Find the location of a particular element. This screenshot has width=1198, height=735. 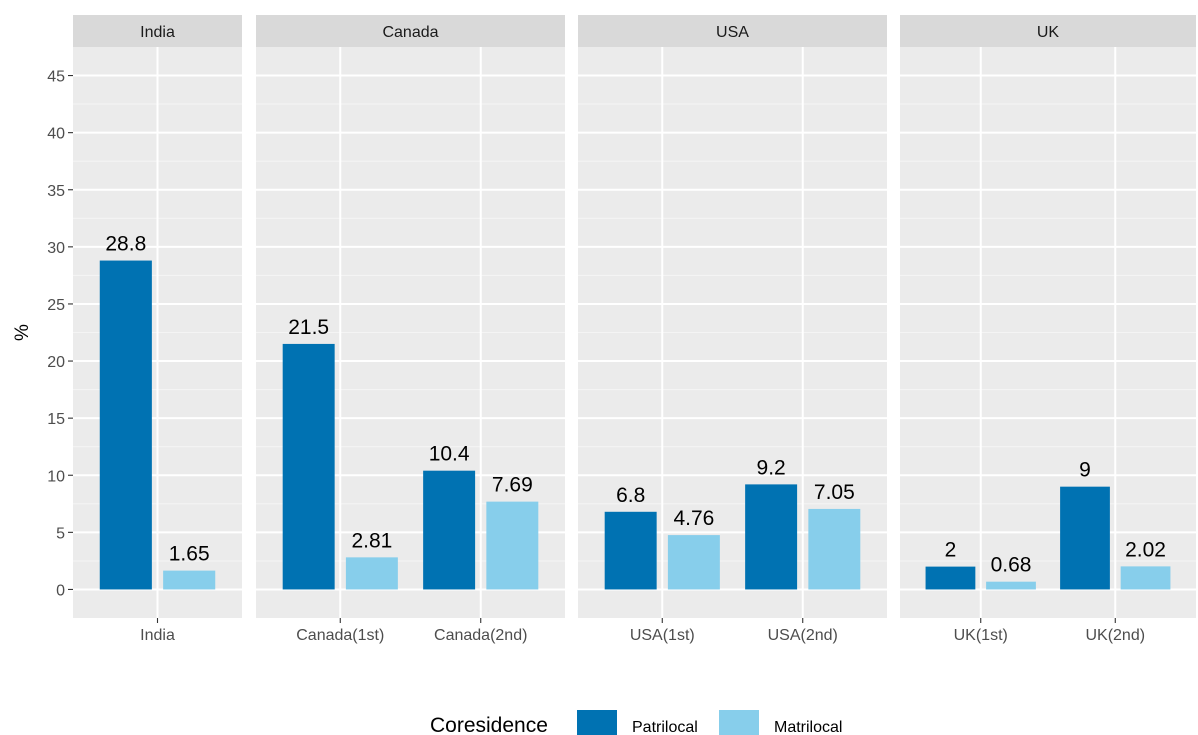

bar-patrilocal-usa1st is located at coordinates (630, 550).